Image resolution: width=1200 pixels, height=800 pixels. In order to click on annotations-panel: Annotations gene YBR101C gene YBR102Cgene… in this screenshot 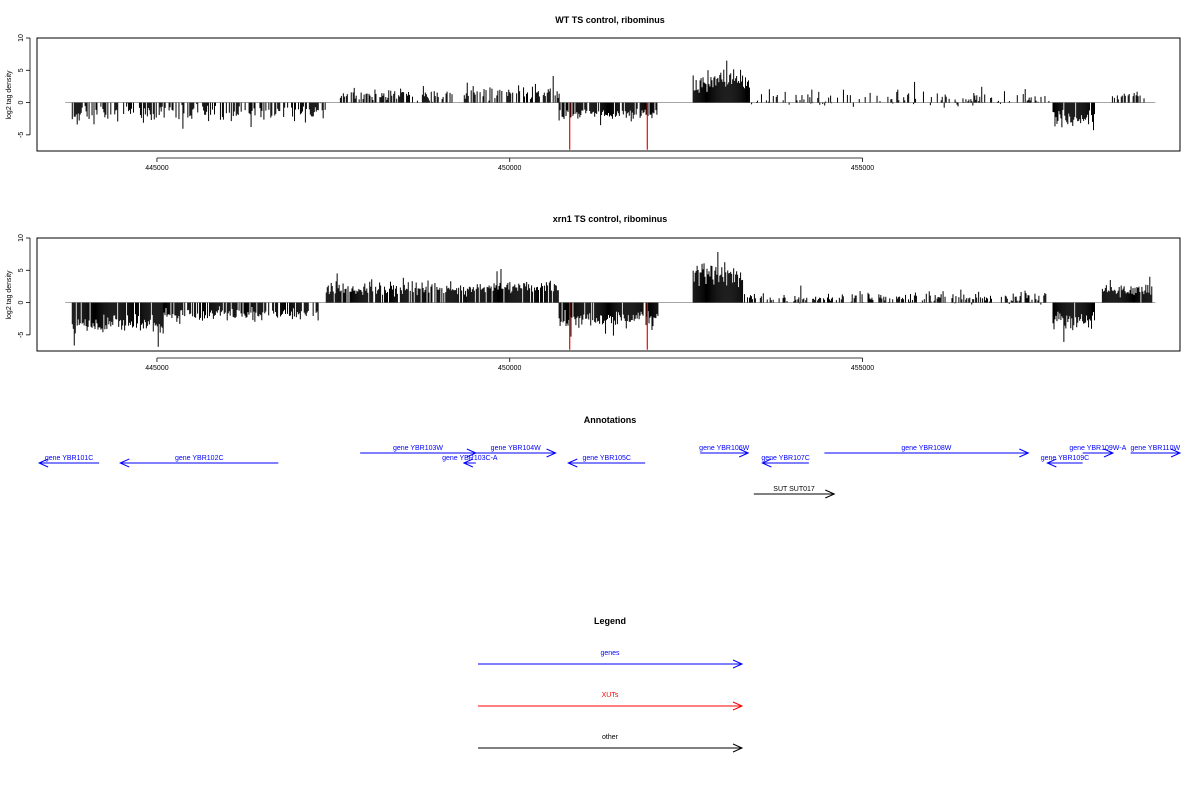, I will do `click(609, 457)`.